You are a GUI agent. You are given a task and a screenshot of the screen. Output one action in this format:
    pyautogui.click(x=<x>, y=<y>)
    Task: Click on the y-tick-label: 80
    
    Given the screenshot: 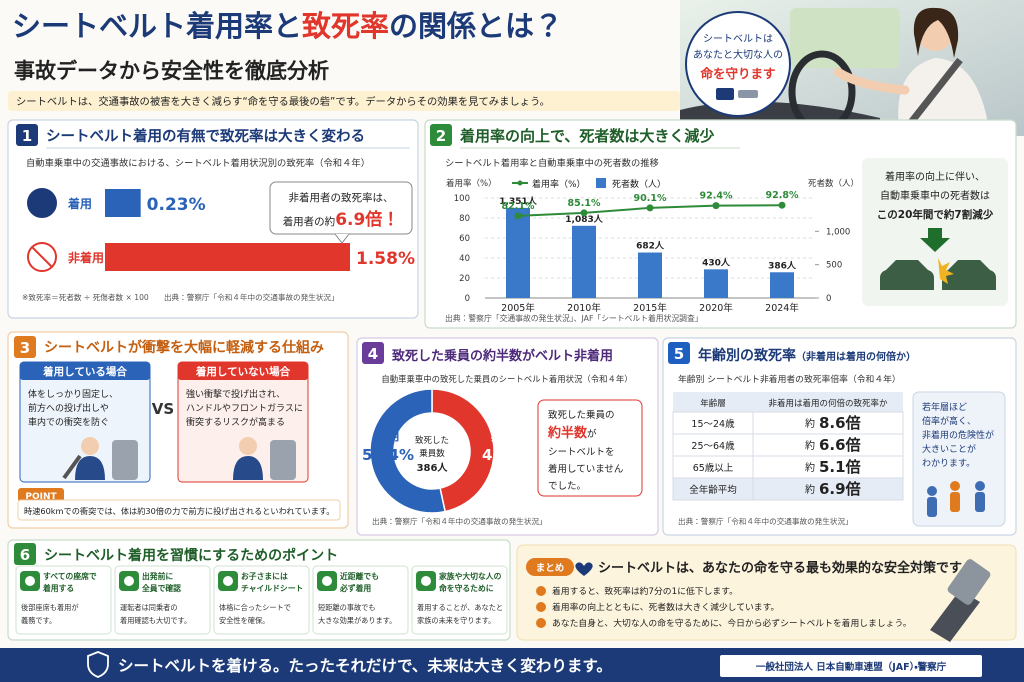 What is the action you would take?
    pyautogui.click(x=464, y=219)
    